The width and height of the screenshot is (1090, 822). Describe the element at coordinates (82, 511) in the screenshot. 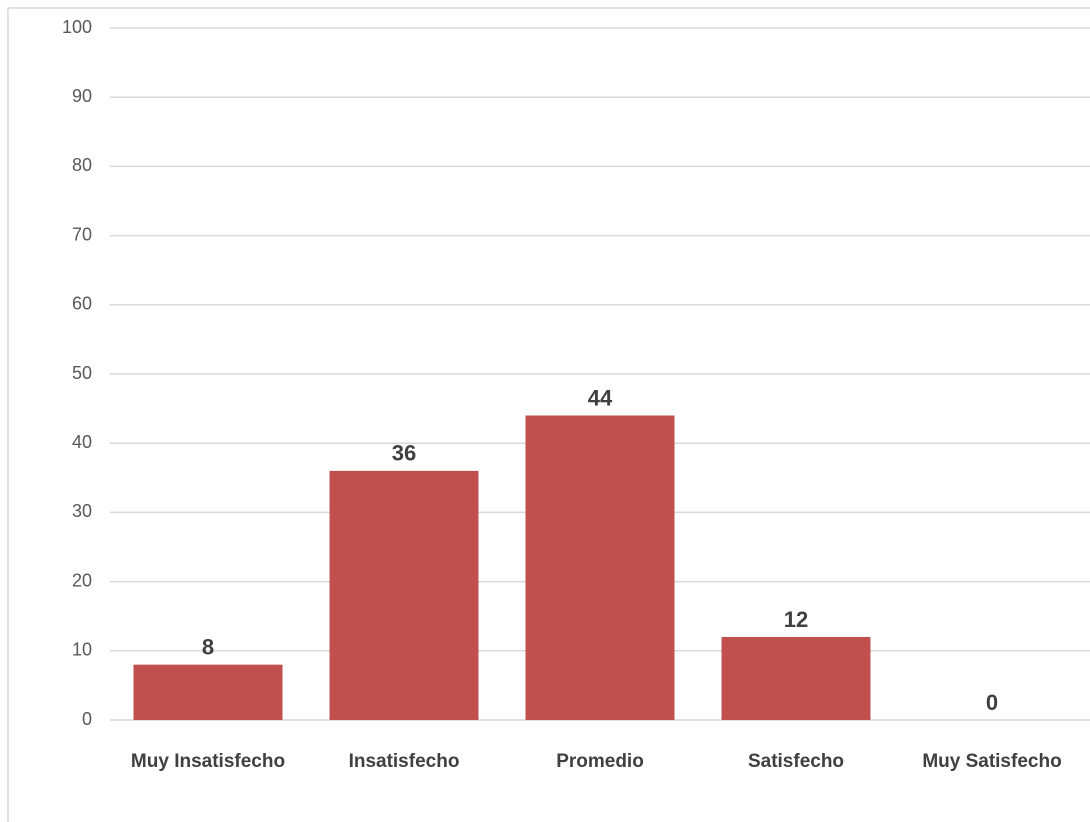

I see `y-tick-label: 30` at that location.